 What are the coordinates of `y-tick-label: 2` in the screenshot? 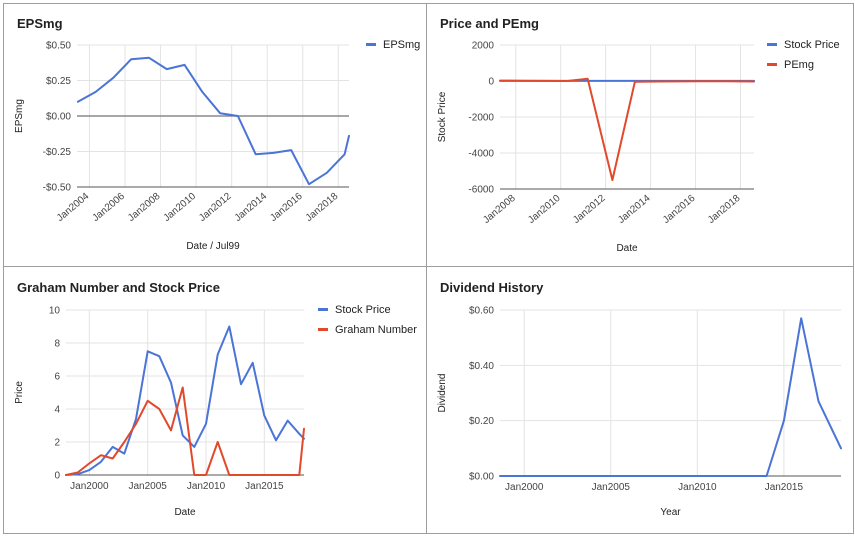 It's located at (57, 443).